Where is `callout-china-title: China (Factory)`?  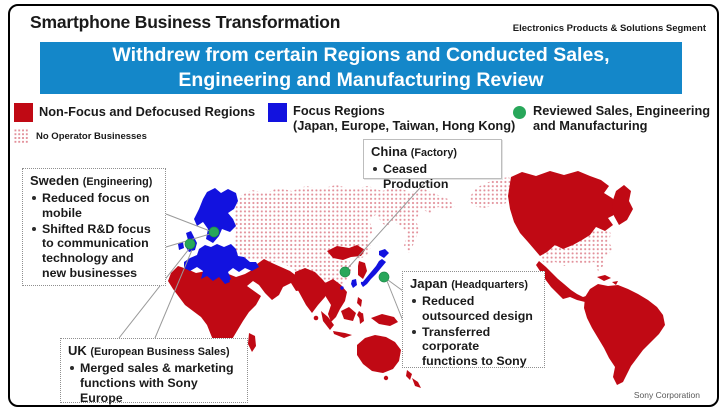
callout-china-title: China (Factory) is located at coordinates (432, 152).